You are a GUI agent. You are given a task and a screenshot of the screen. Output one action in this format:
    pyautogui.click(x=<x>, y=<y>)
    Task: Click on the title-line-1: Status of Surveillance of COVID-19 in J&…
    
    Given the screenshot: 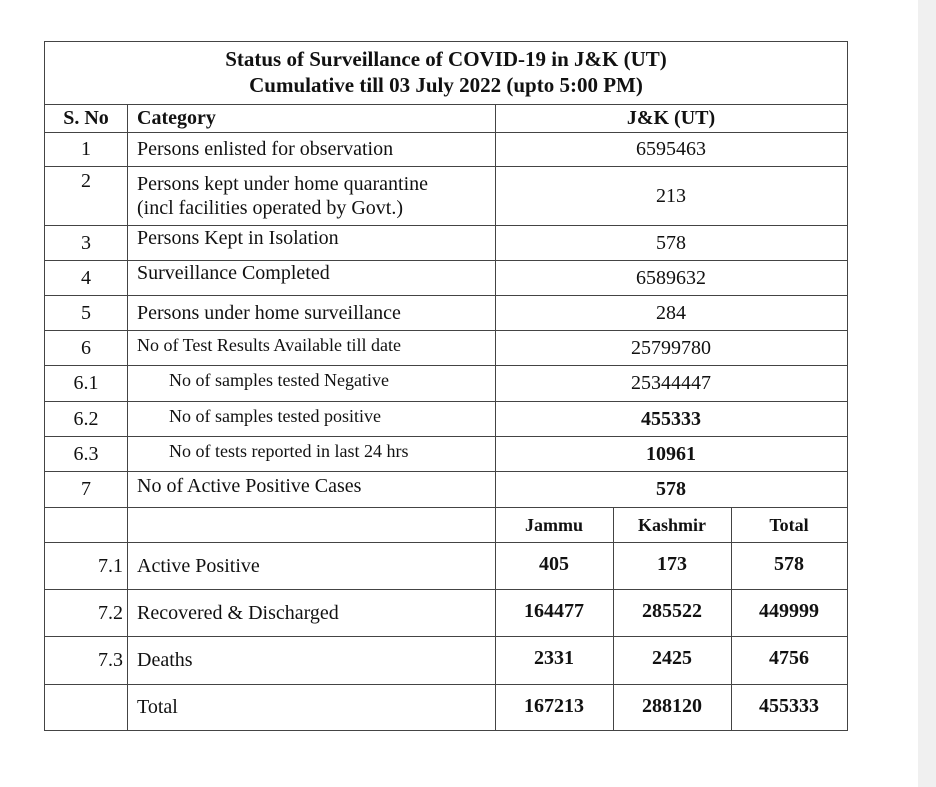 What is the action you would take?
    pyautogui.click(x=446, y=59)
    